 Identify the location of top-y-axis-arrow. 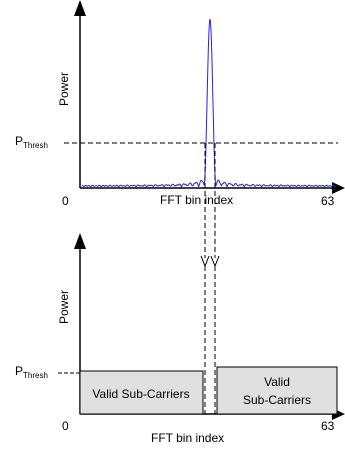
(80, 8).